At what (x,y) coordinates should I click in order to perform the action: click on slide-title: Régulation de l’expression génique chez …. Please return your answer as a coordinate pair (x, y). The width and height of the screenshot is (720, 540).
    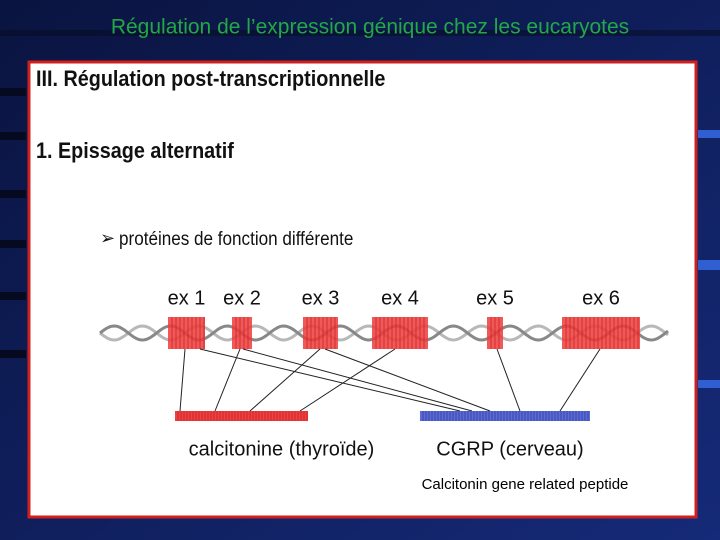
    Looking at the image, I should click on (370, 27).